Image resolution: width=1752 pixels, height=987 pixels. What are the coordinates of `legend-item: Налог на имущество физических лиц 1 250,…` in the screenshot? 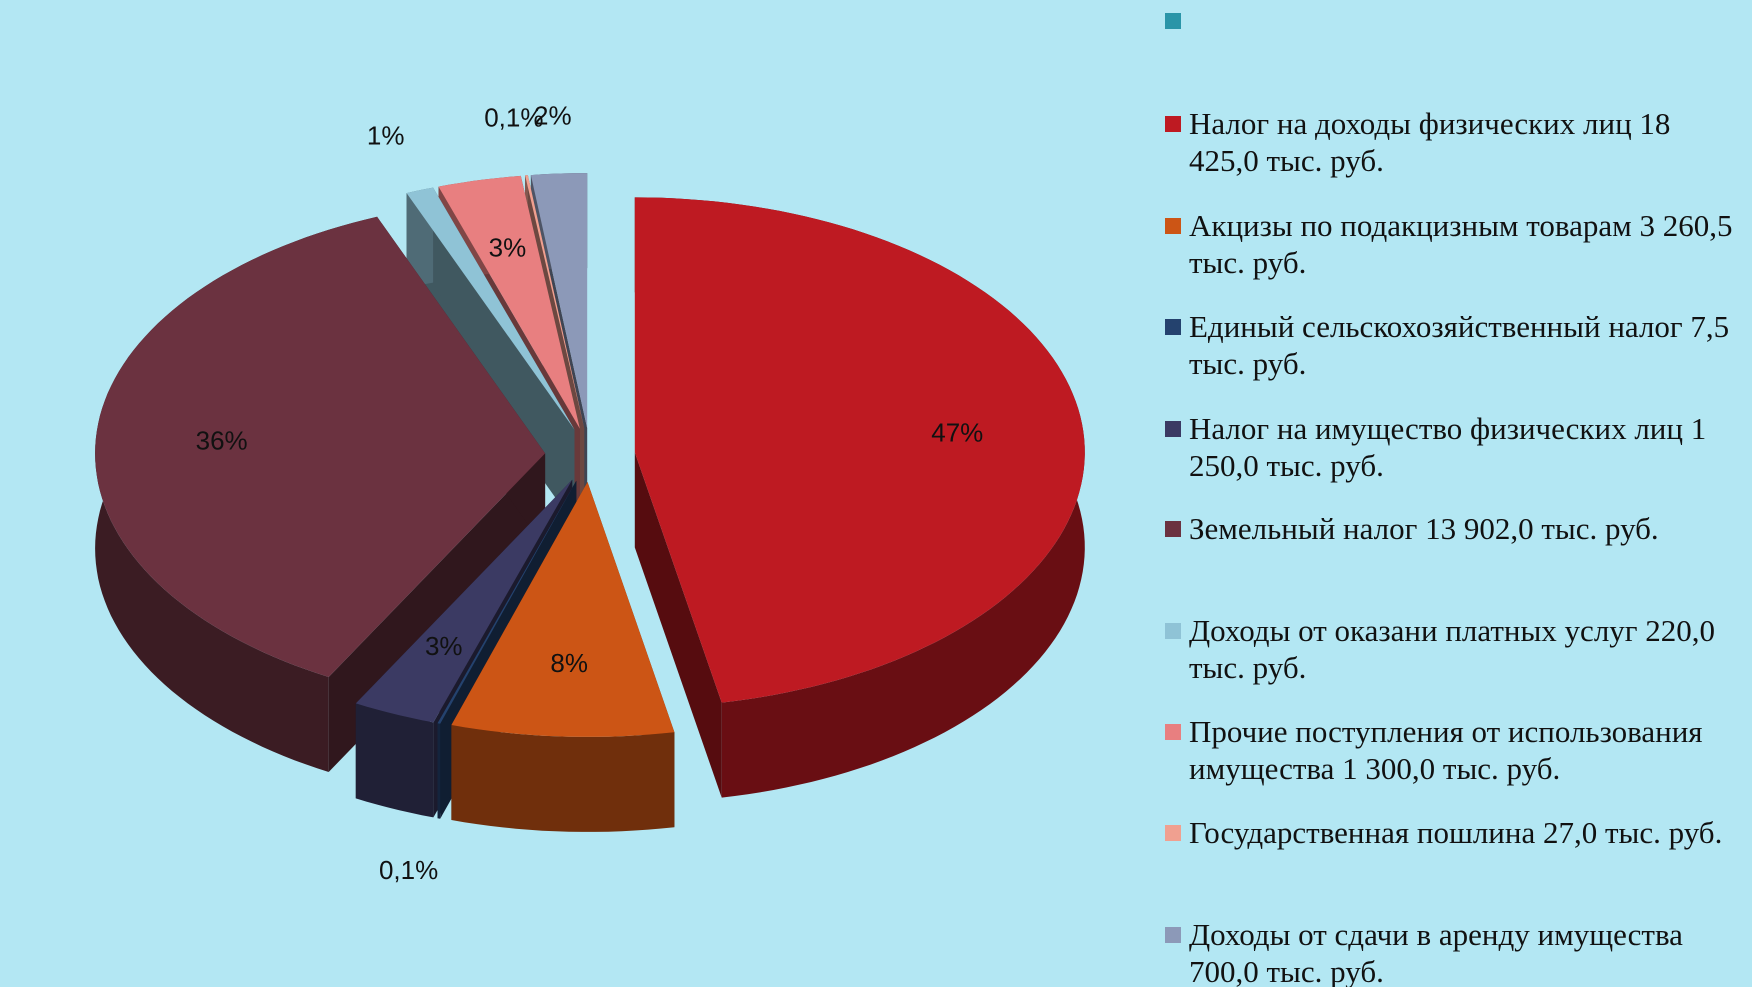 It's located at (1455, 447).